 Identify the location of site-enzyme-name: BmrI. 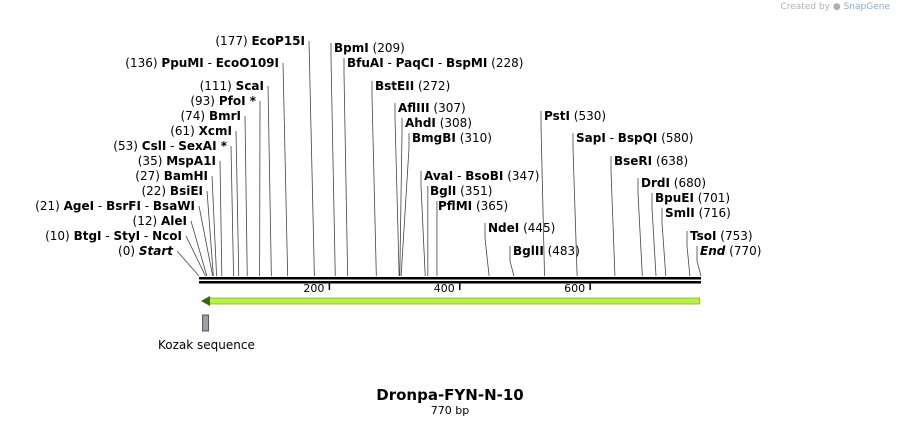
(225, 116).